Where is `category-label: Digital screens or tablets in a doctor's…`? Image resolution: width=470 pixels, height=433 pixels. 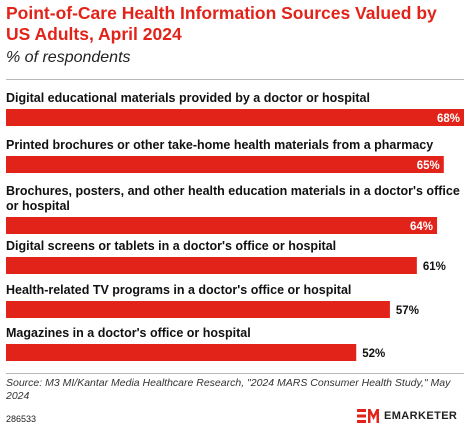 category-label: Digital screens or tablets in a doctor's… is located at coordinates (171, 246).